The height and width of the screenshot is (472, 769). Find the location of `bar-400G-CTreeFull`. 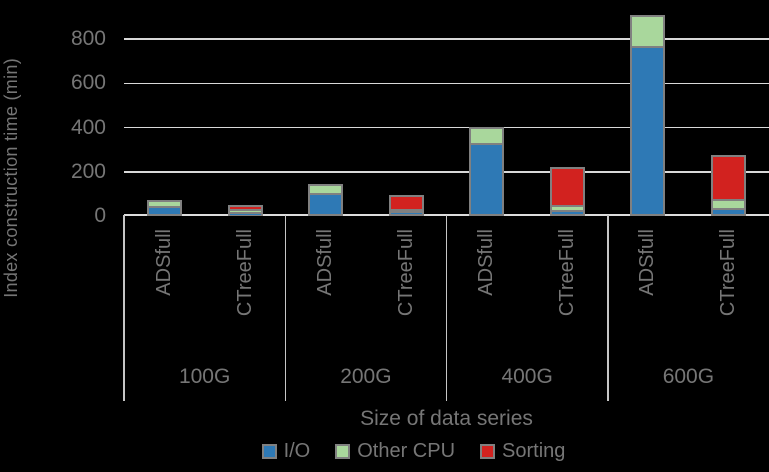

bar-400G-CTreeFull is located at coordinates (567, 191).